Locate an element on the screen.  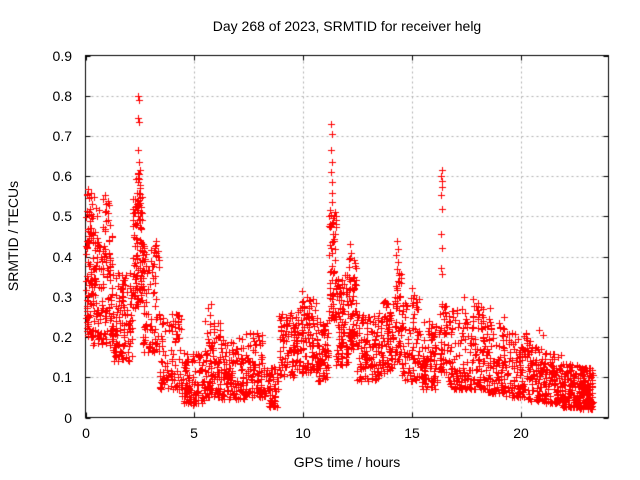
y-tick-label: 0 is located at coordinates (68, 418).